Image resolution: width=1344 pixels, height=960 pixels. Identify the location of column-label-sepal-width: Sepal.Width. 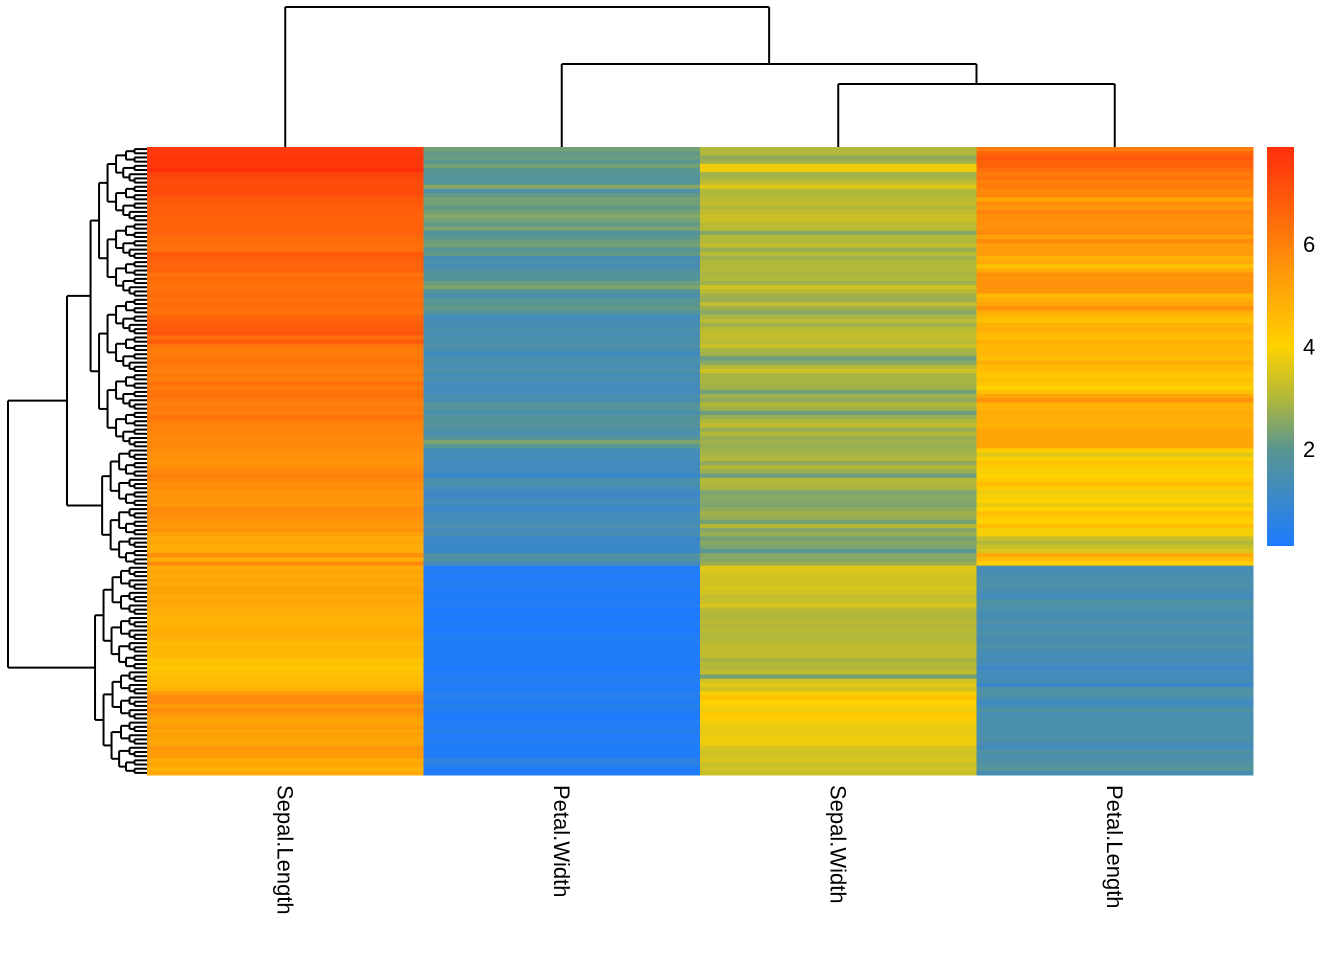
(837, 844).